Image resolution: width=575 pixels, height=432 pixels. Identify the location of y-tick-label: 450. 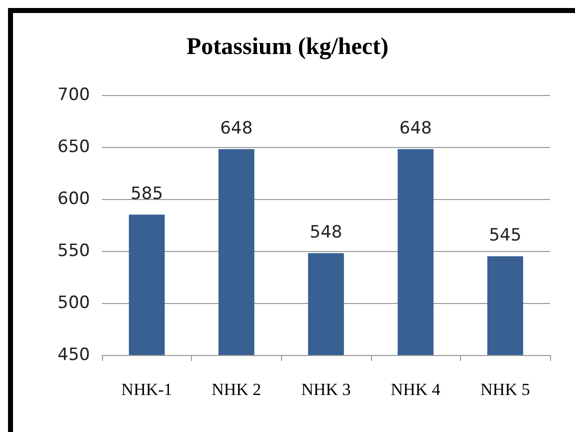
(74, 355).